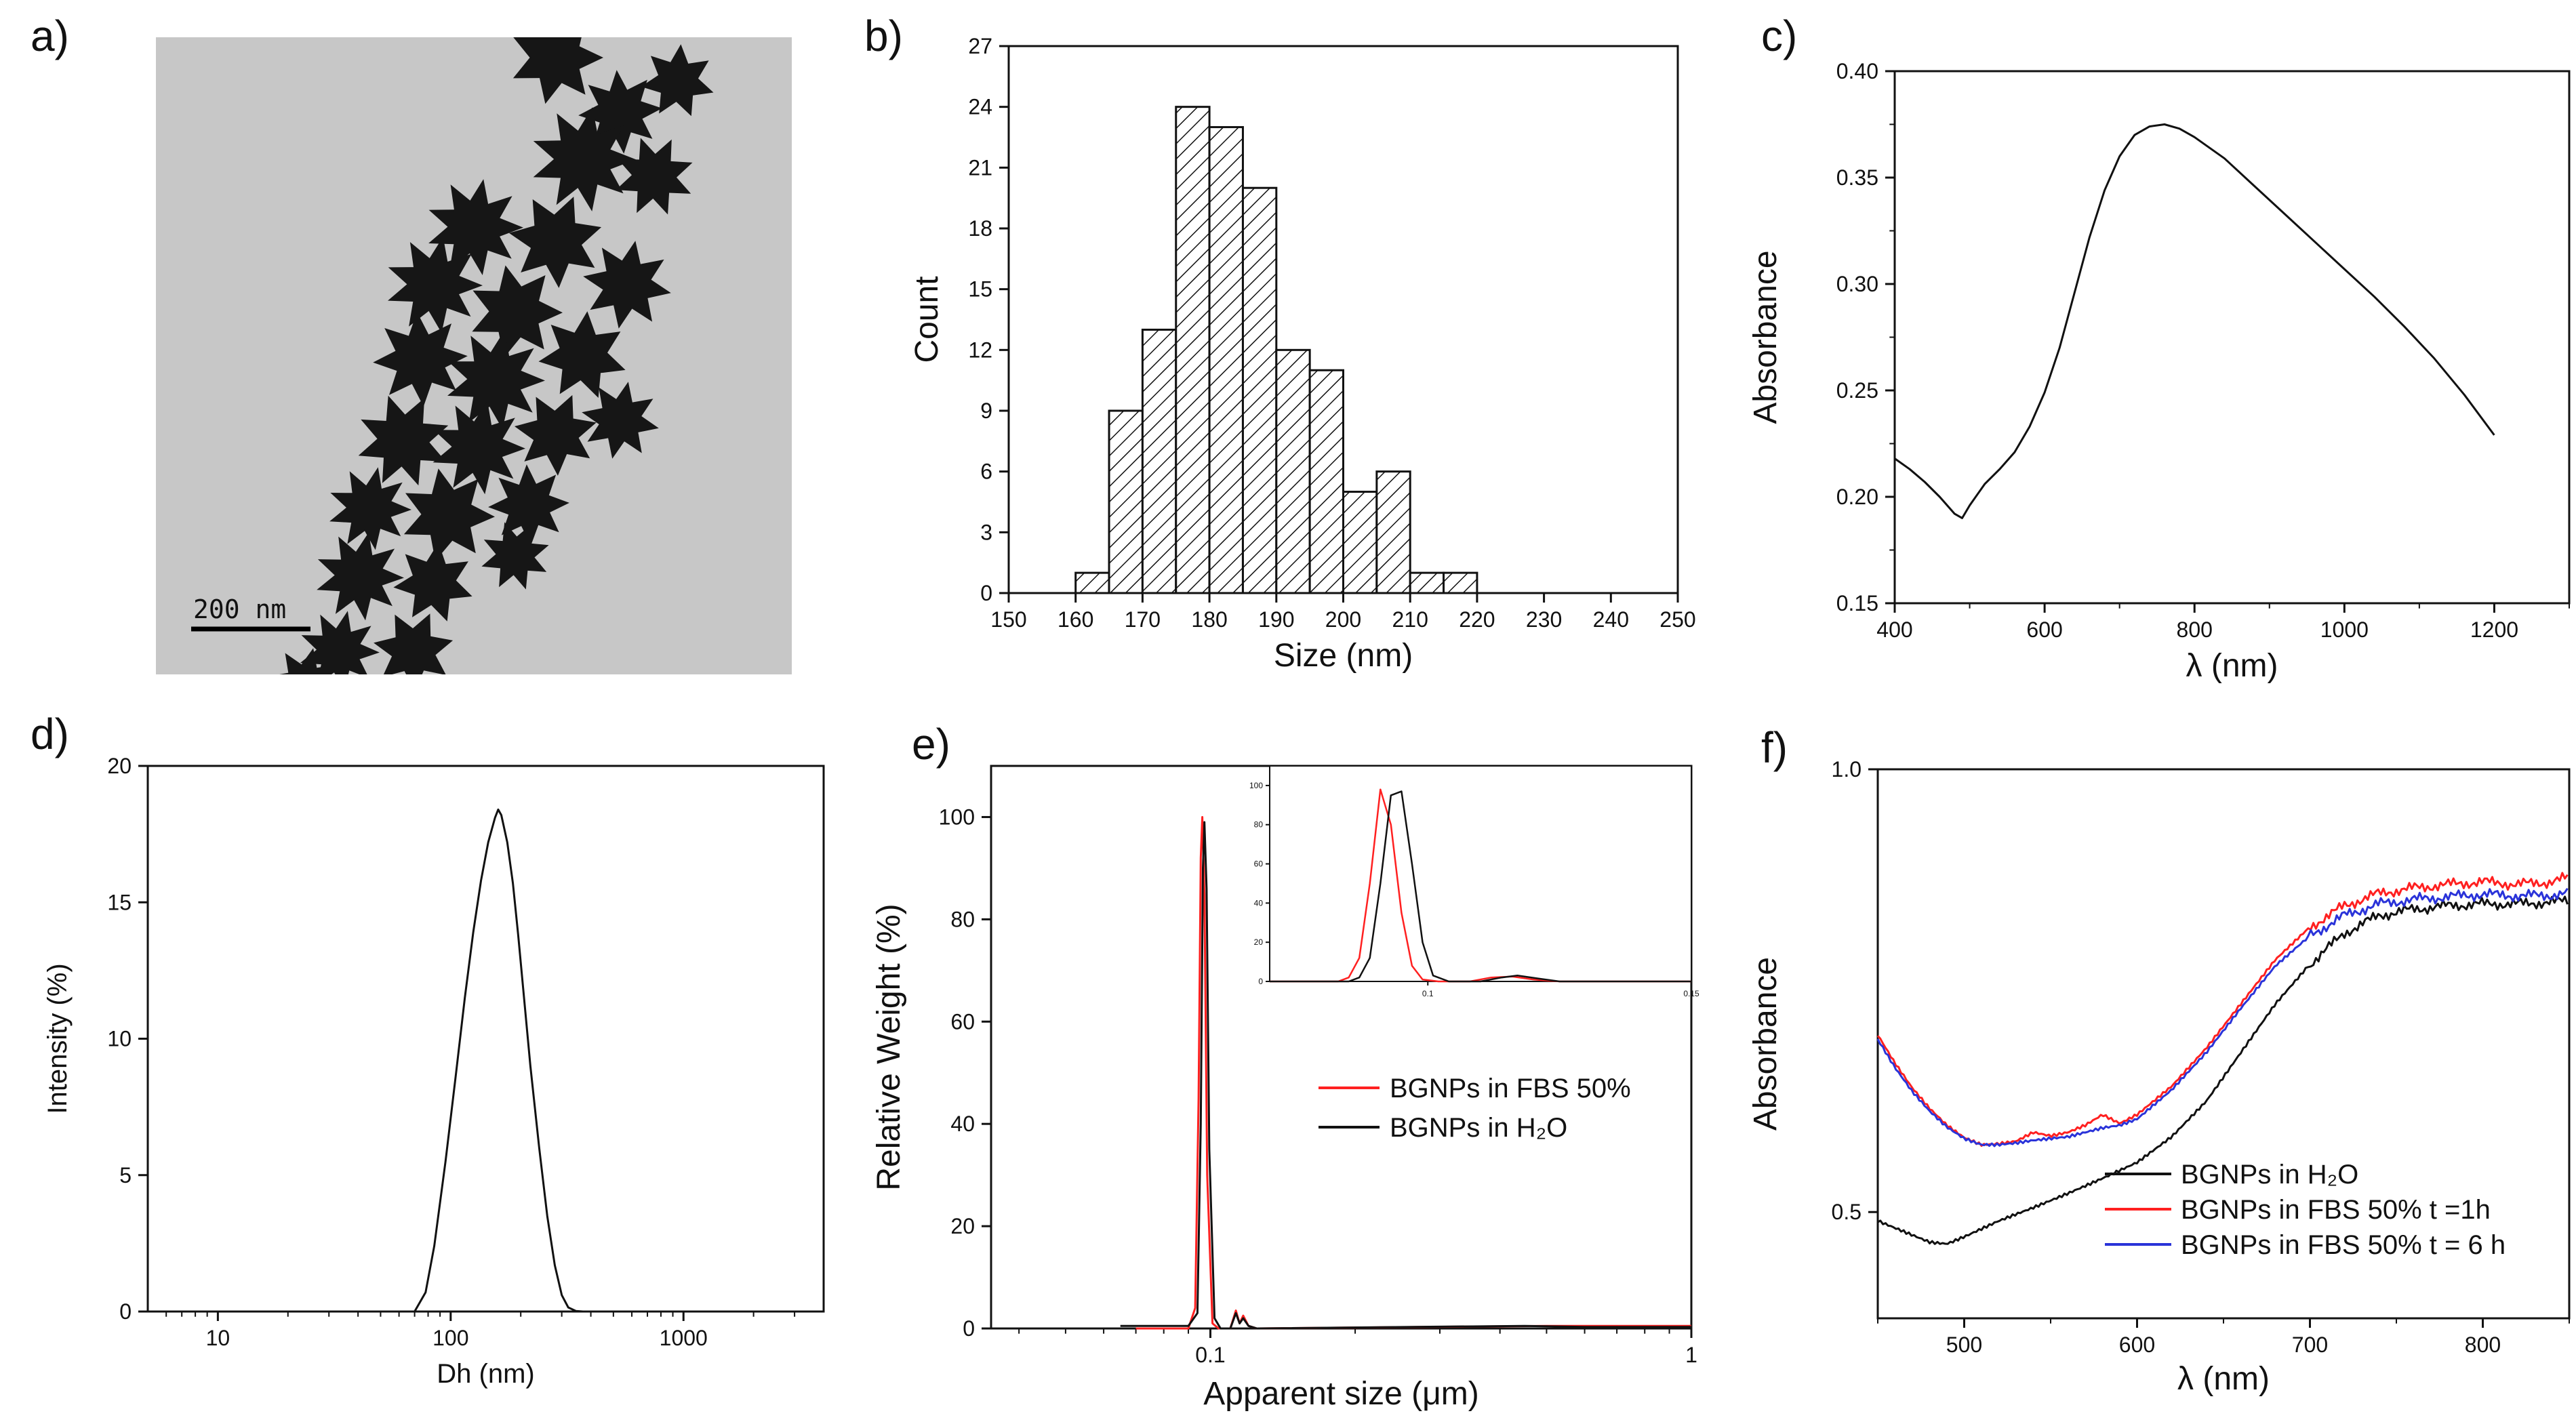  I want to click on x-tick-label: 170, so click(1143, 619).